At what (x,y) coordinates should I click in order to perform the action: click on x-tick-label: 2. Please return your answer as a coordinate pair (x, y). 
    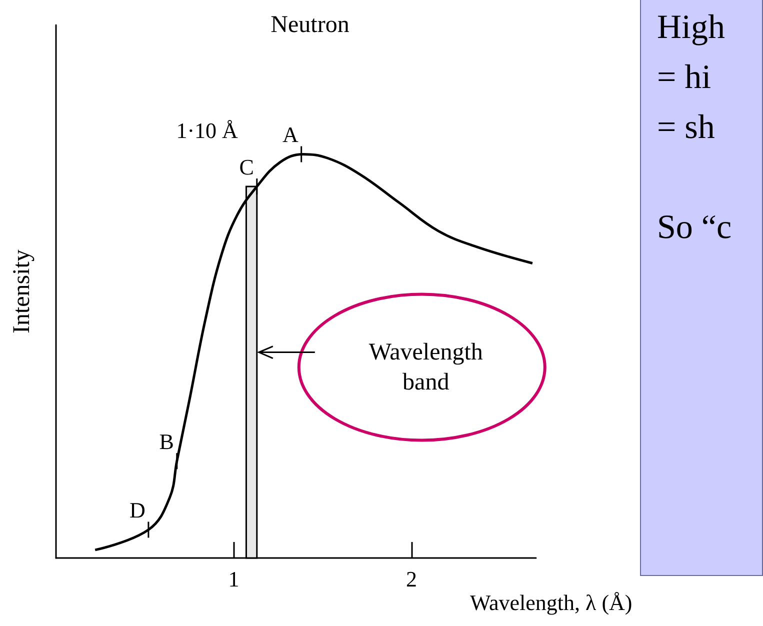
    Looking at the image, I should click on (412, 579).